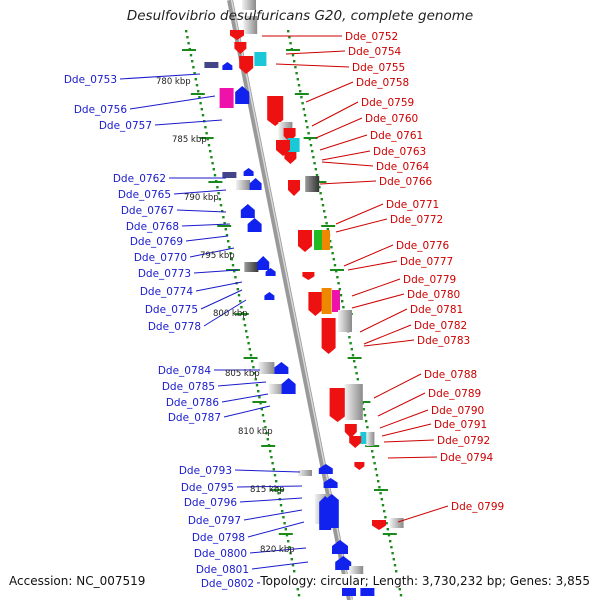 The height and width of the screenshot is (600, 600). I want to click on gene-label: Dde_0772, so click(416, 220).